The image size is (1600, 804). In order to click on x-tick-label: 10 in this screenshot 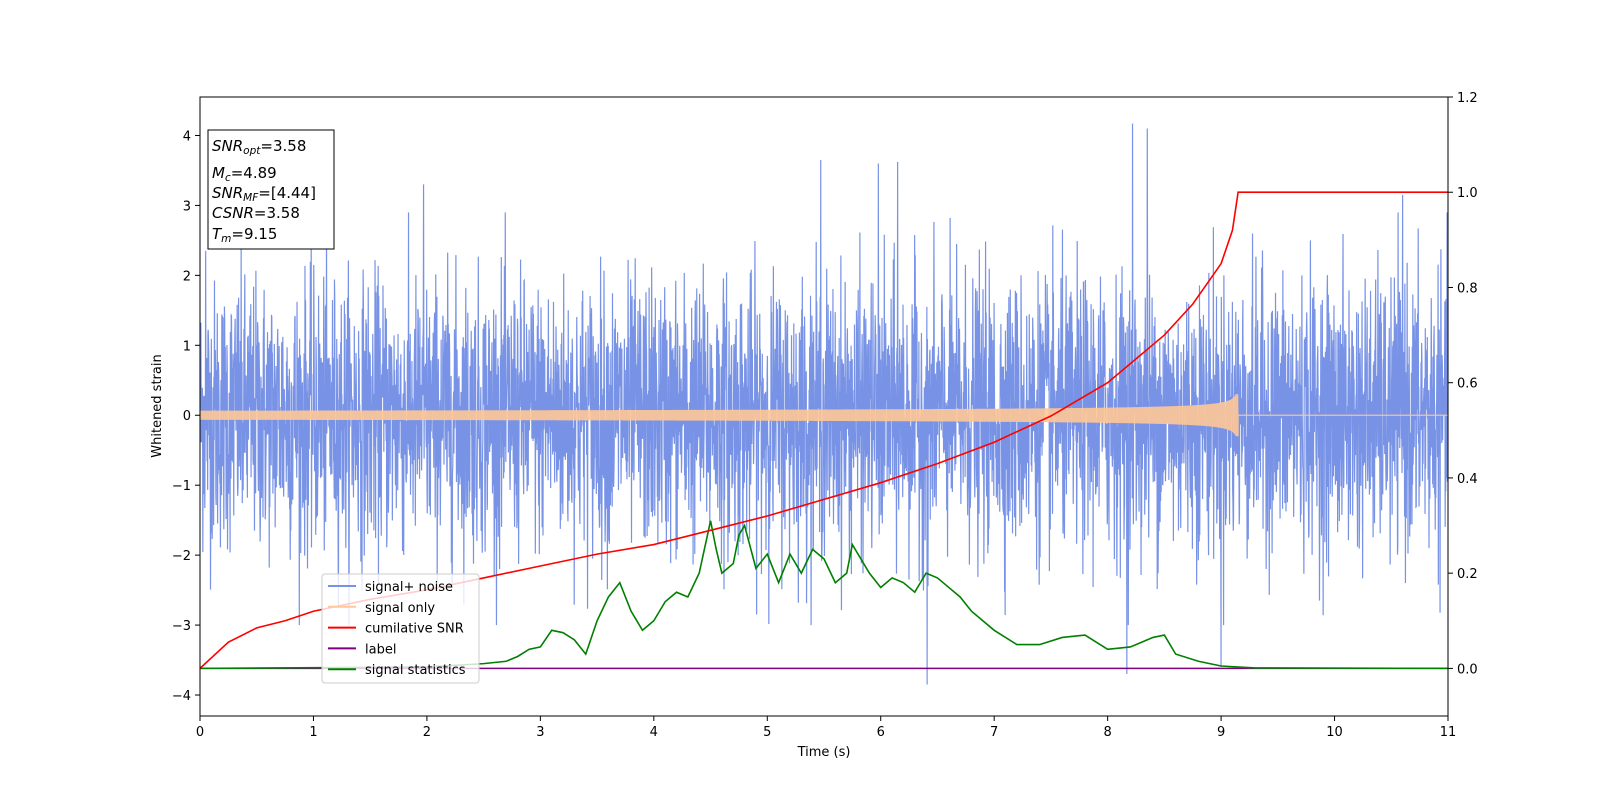, I will do `click(1334, 732)`.